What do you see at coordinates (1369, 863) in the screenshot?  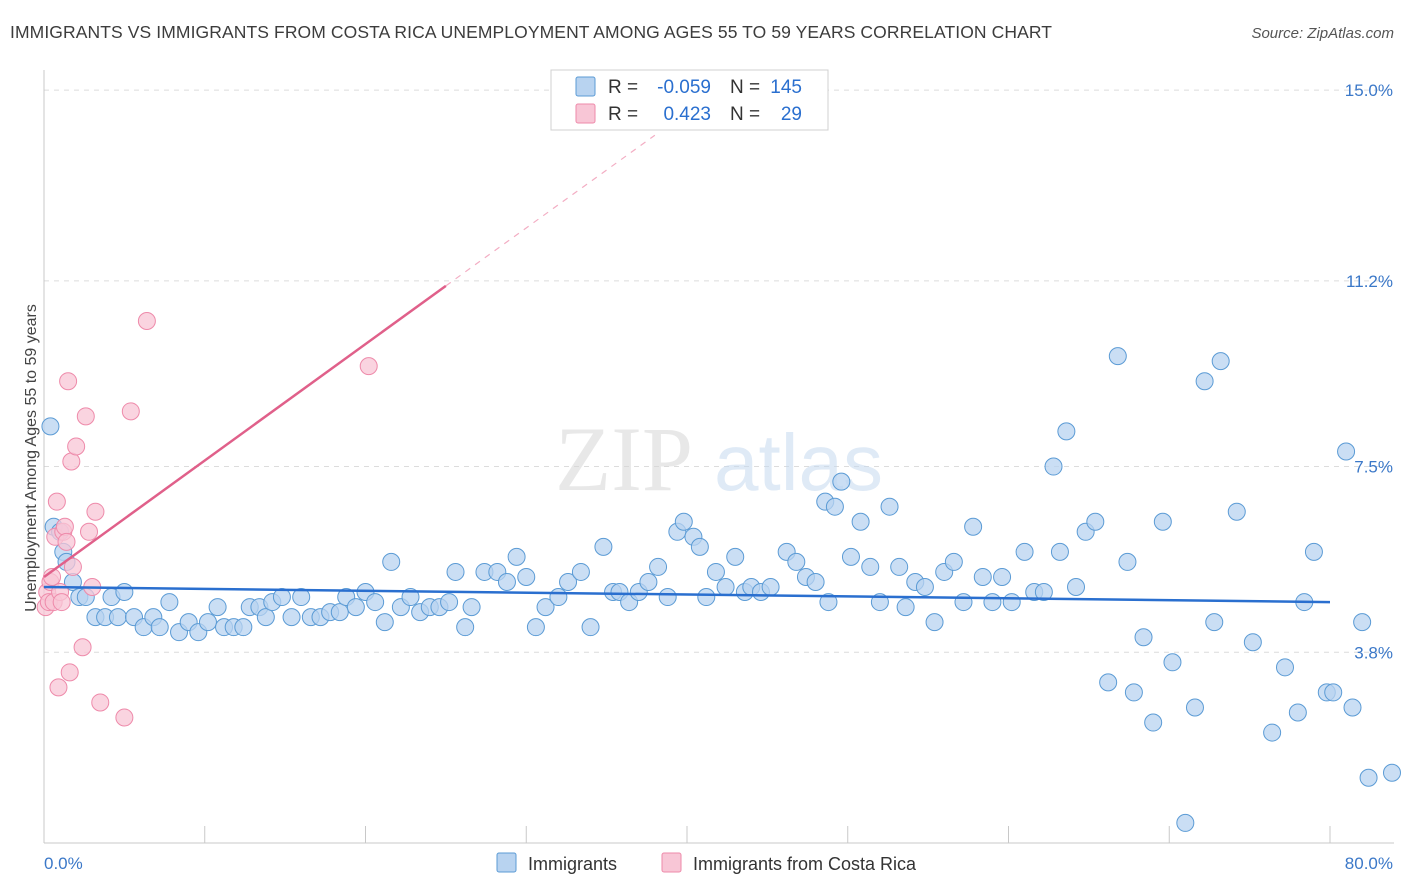 I see `x-tick-label-max: 80.0%` at bounding box center [1369, 863].